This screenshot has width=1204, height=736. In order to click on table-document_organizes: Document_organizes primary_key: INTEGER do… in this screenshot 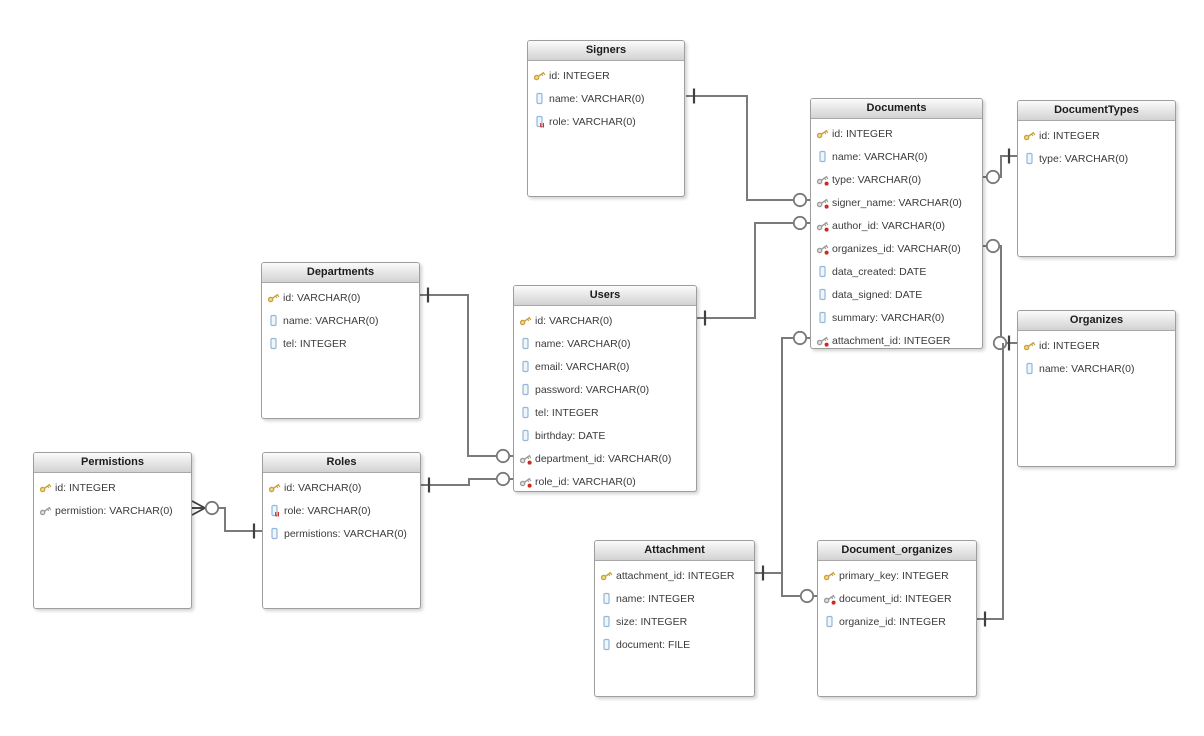, I will do `click(897, 618)`.